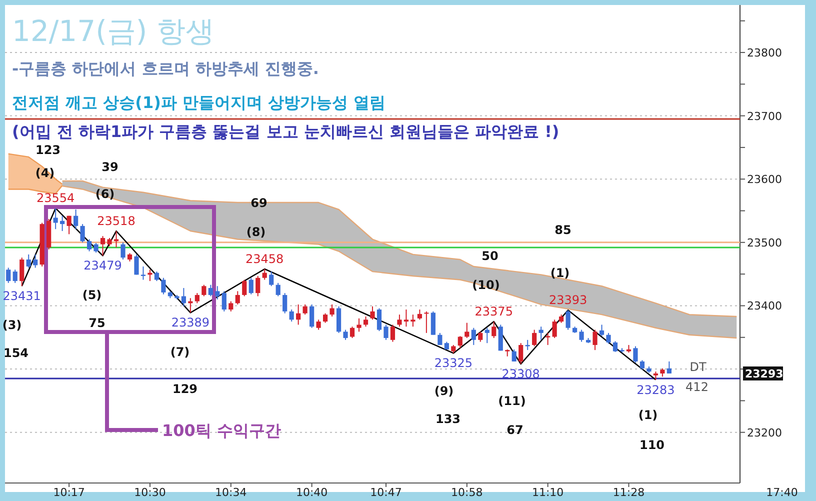  I want to click on data-label: 23479, so click(103, 265).